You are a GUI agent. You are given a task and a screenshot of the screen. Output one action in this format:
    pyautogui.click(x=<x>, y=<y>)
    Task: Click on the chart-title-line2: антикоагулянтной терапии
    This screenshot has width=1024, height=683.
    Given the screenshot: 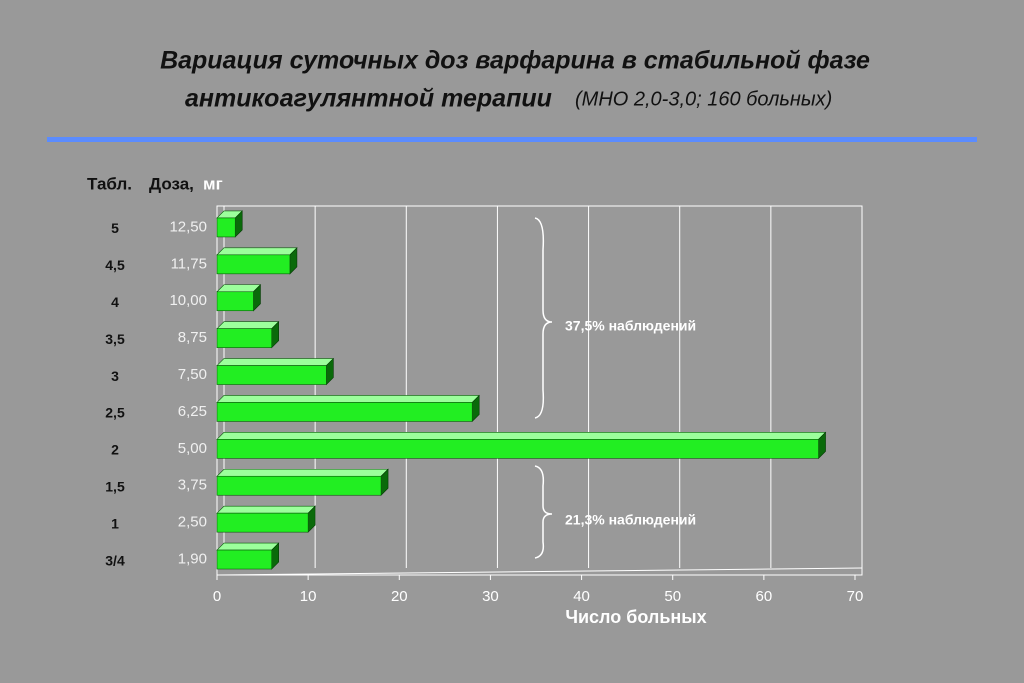 What is the action you would take?
    pyautogui.click(x=368, y=99)
    